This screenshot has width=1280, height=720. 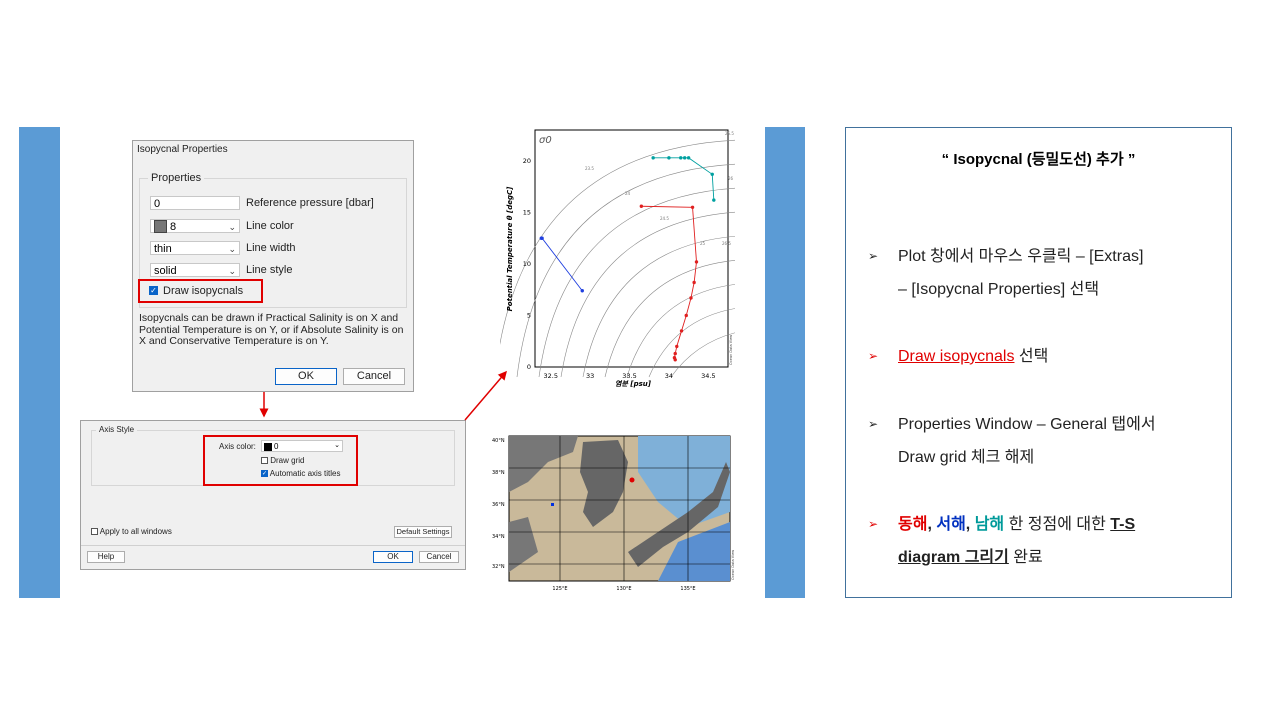 What do you see at coordinates (287, 460) in the screenshot?
I see `draw-grid-label: Draw grid` at bounding box center [287, 460].